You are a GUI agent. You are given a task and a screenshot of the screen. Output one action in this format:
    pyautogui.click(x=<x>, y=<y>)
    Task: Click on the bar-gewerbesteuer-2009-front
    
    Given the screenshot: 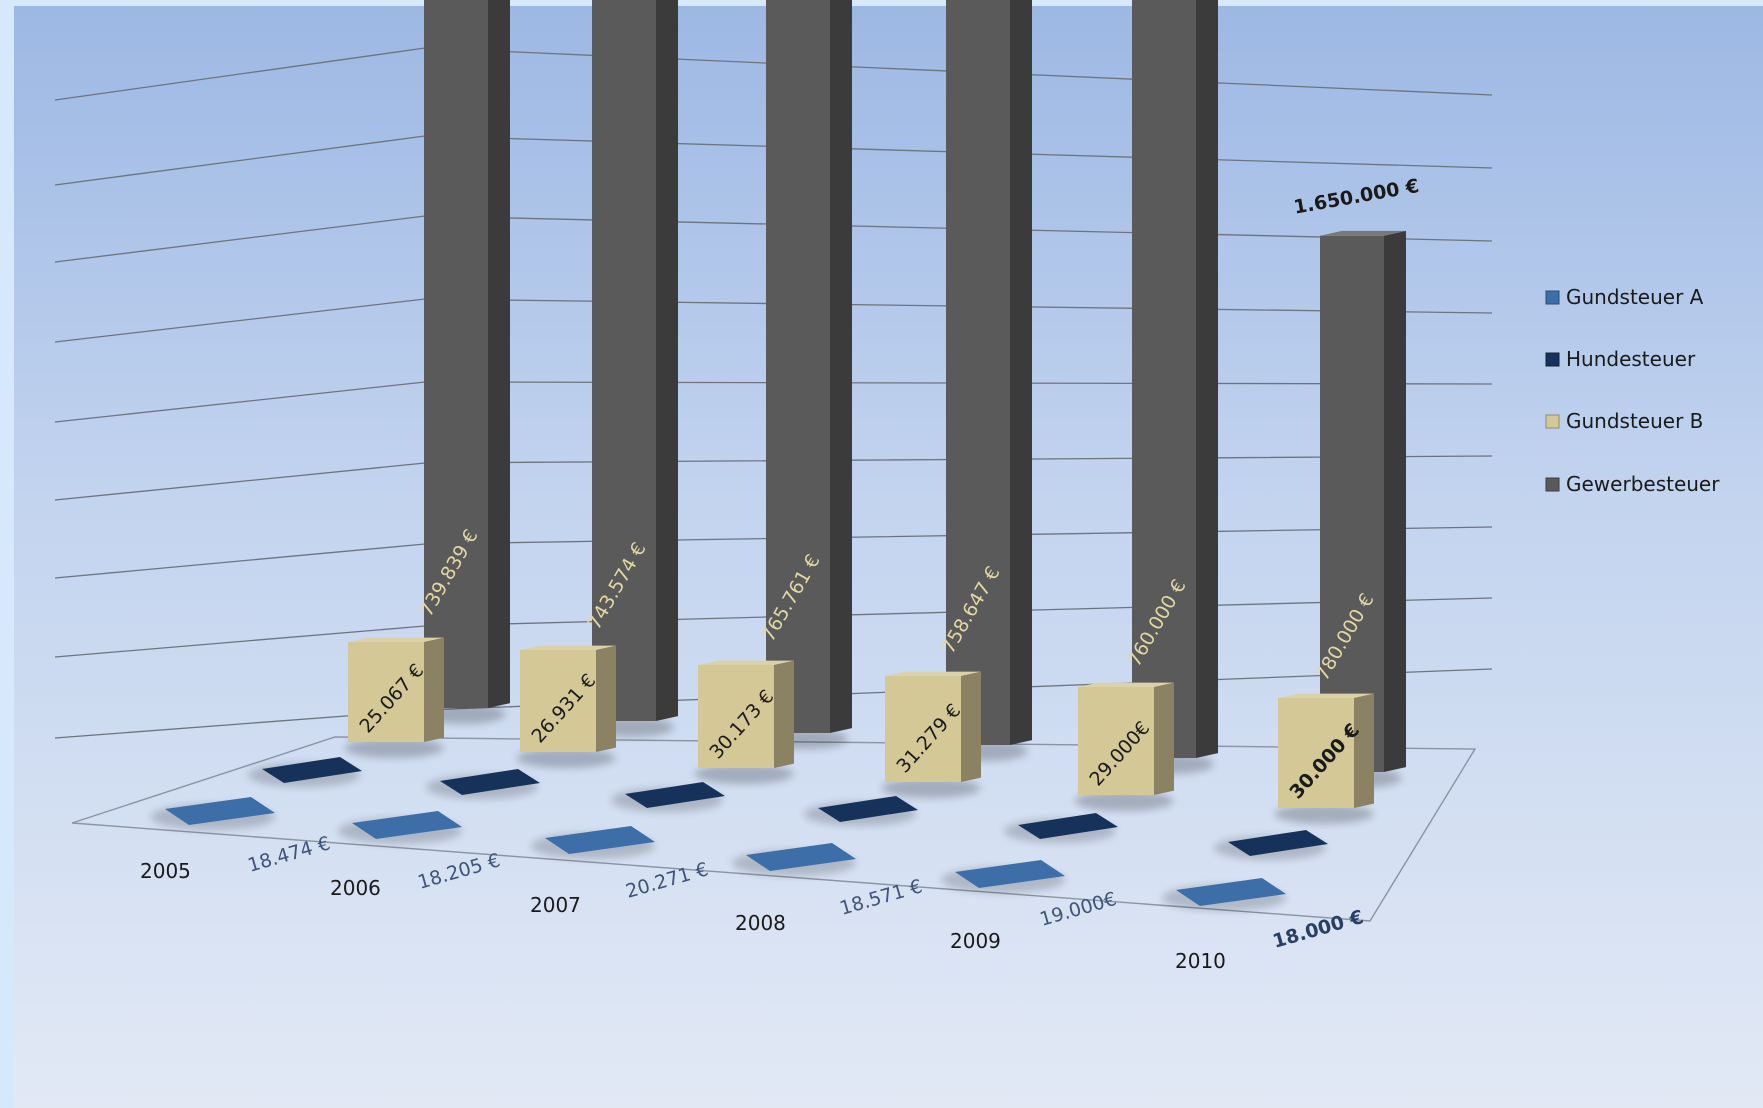 What is the action you would take?
    pyautogui.click(x=1164, y=379)
    